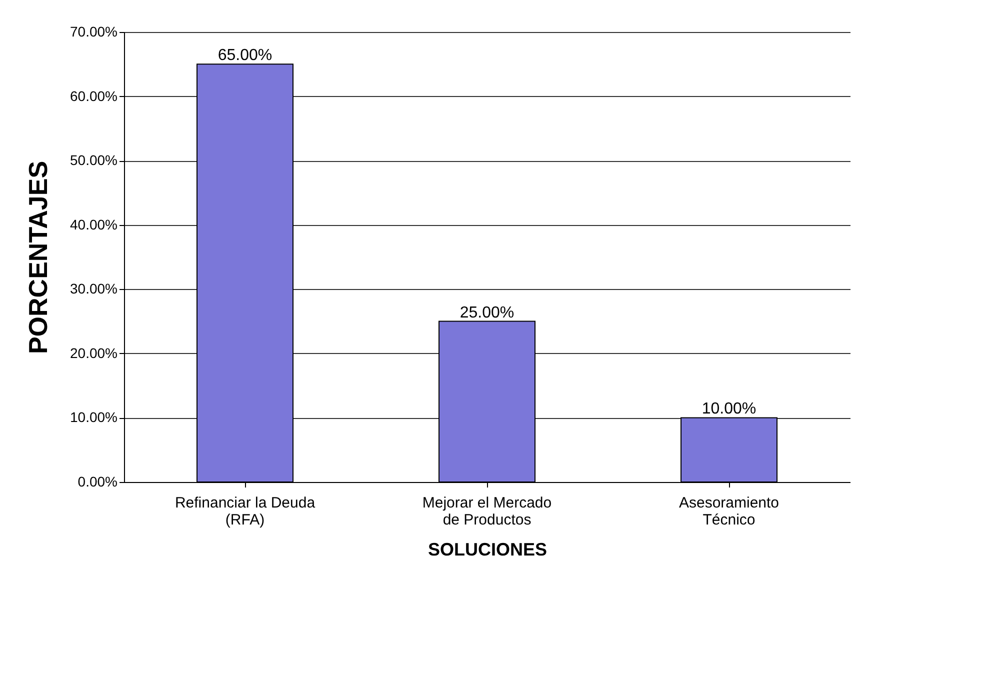  Describe the element at coordinates (94, 352) in the screenshot. I see `y-tick-label: 20.00%` at that location.